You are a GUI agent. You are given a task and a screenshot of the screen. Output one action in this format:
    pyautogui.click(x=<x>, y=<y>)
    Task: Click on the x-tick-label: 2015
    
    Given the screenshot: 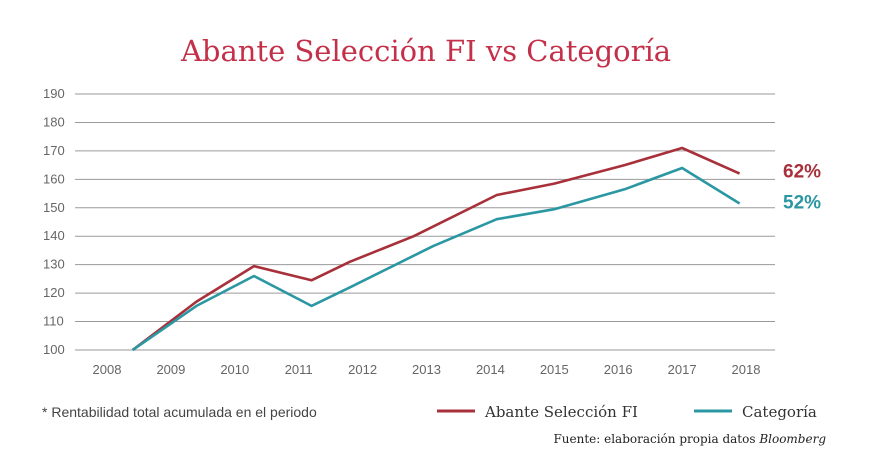 What is the action you would take?
    pyautogui.click(x=554, y=369)
    